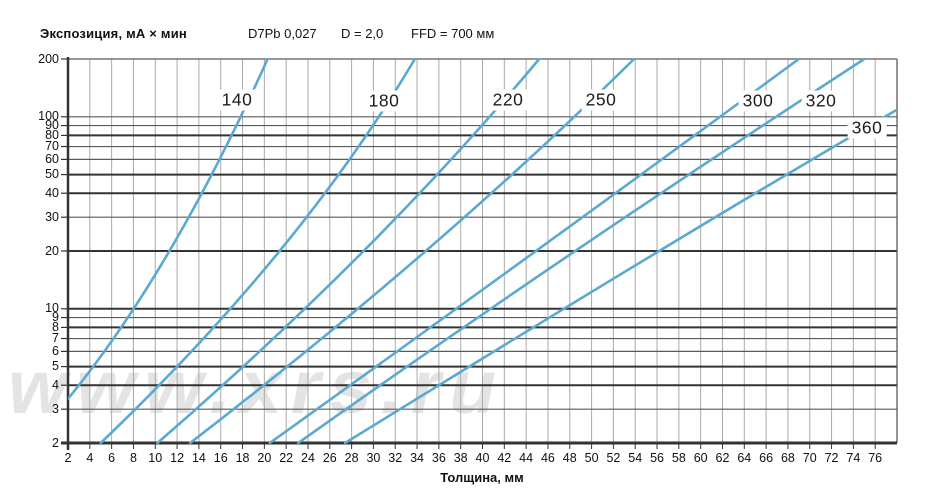 This screenshot has height=503, width=933. Describe the element at coordinates (417, 458) in the screenshot. I see `x-tick-label: 34` at that location.